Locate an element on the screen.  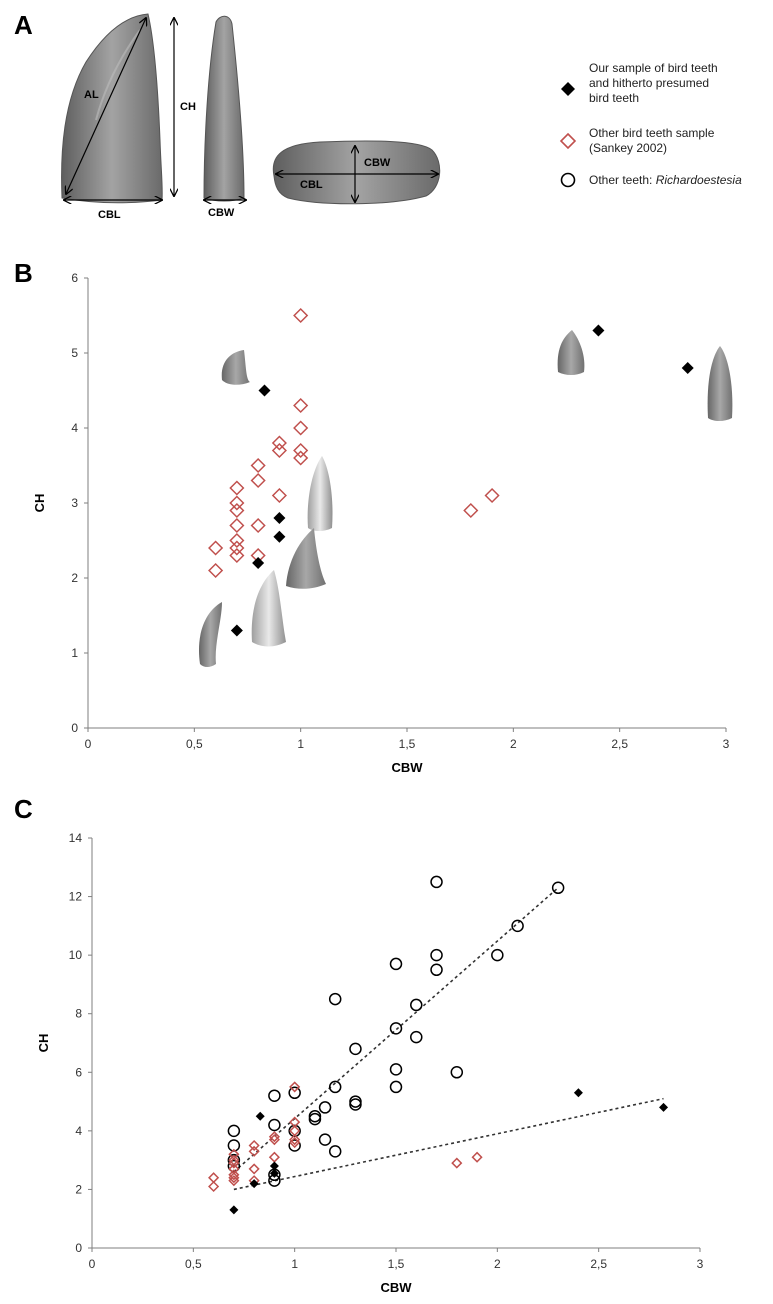
tooth-lateral-view is located at coordinates (112, 108).